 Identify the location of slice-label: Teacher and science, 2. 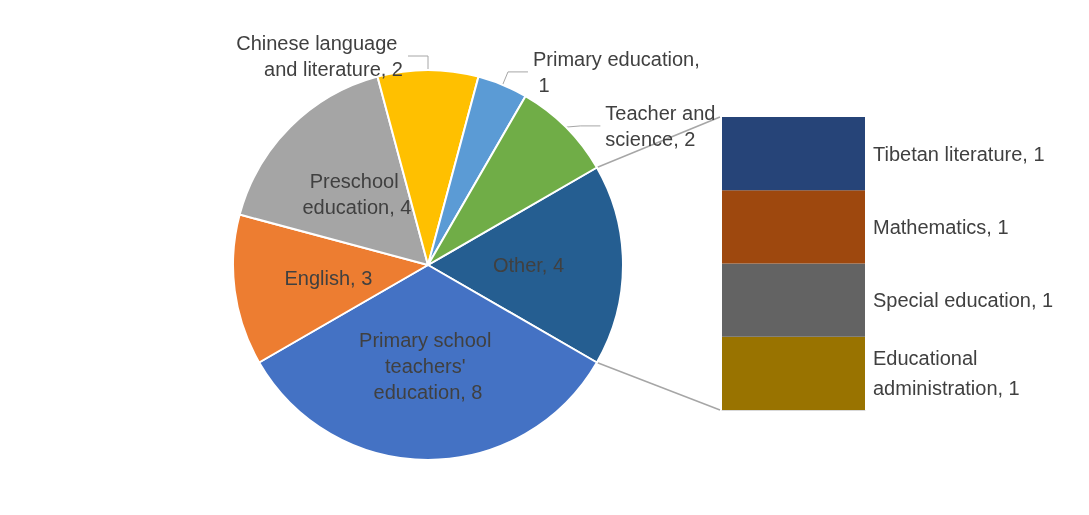
(663, 125).